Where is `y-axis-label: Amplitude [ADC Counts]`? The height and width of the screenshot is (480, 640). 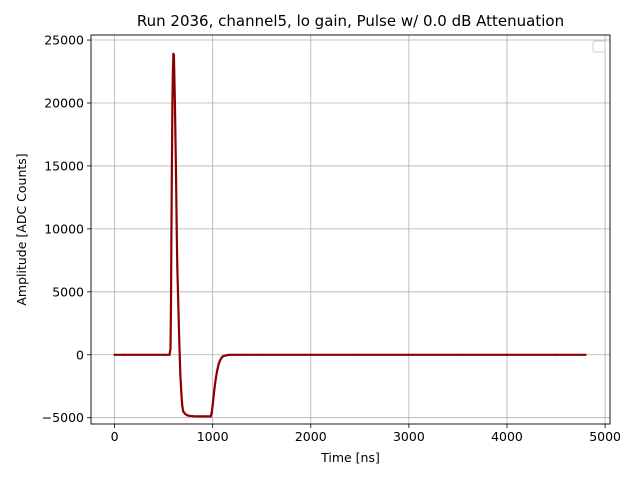
y-axis-label: Amplitude [ADC Counts] is located at coordinates (21, 229).